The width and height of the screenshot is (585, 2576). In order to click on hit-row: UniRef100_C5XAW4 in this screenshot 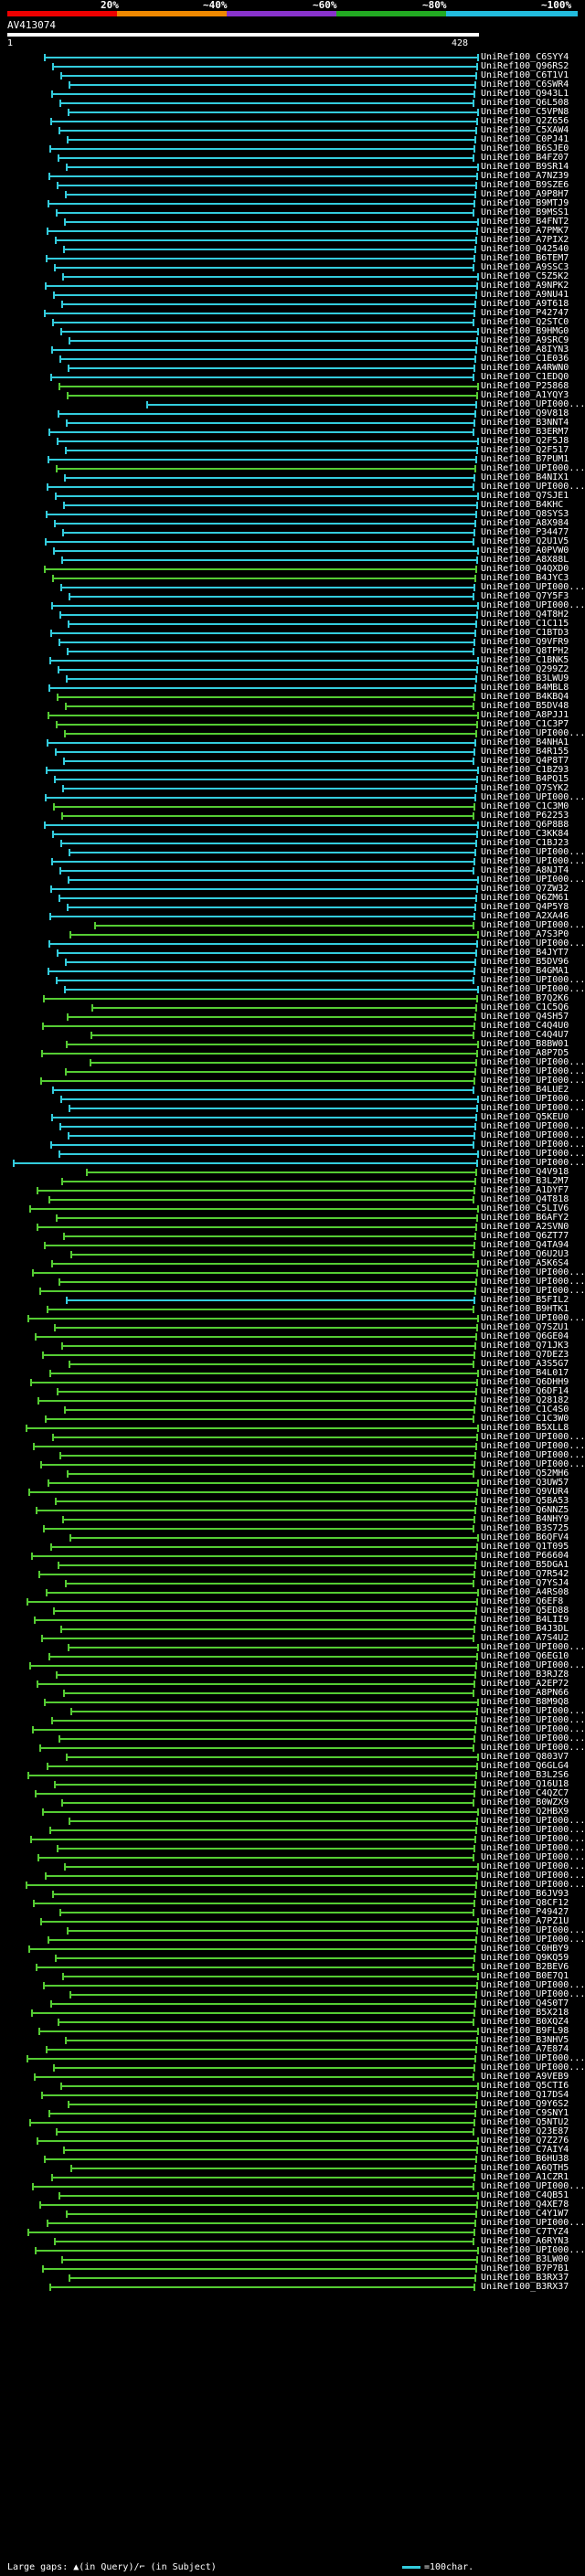, I will do `click(293, 130)`.